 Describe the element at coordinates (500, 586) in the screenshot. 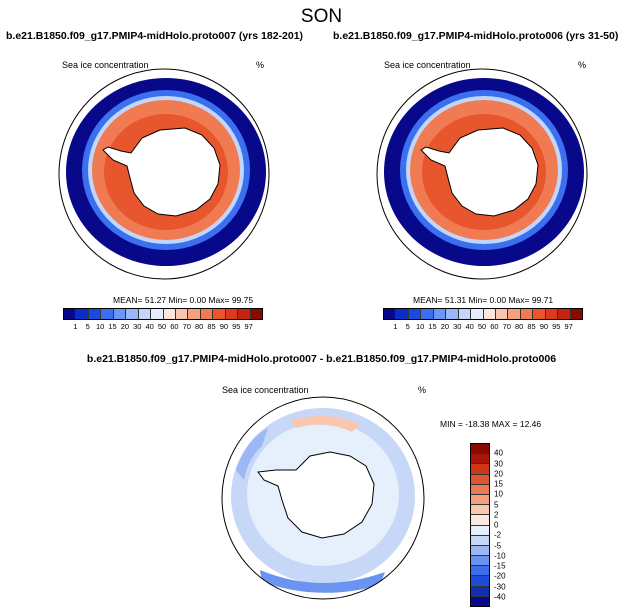

I see `diff-colorbar-tick-label: -30` at that location.